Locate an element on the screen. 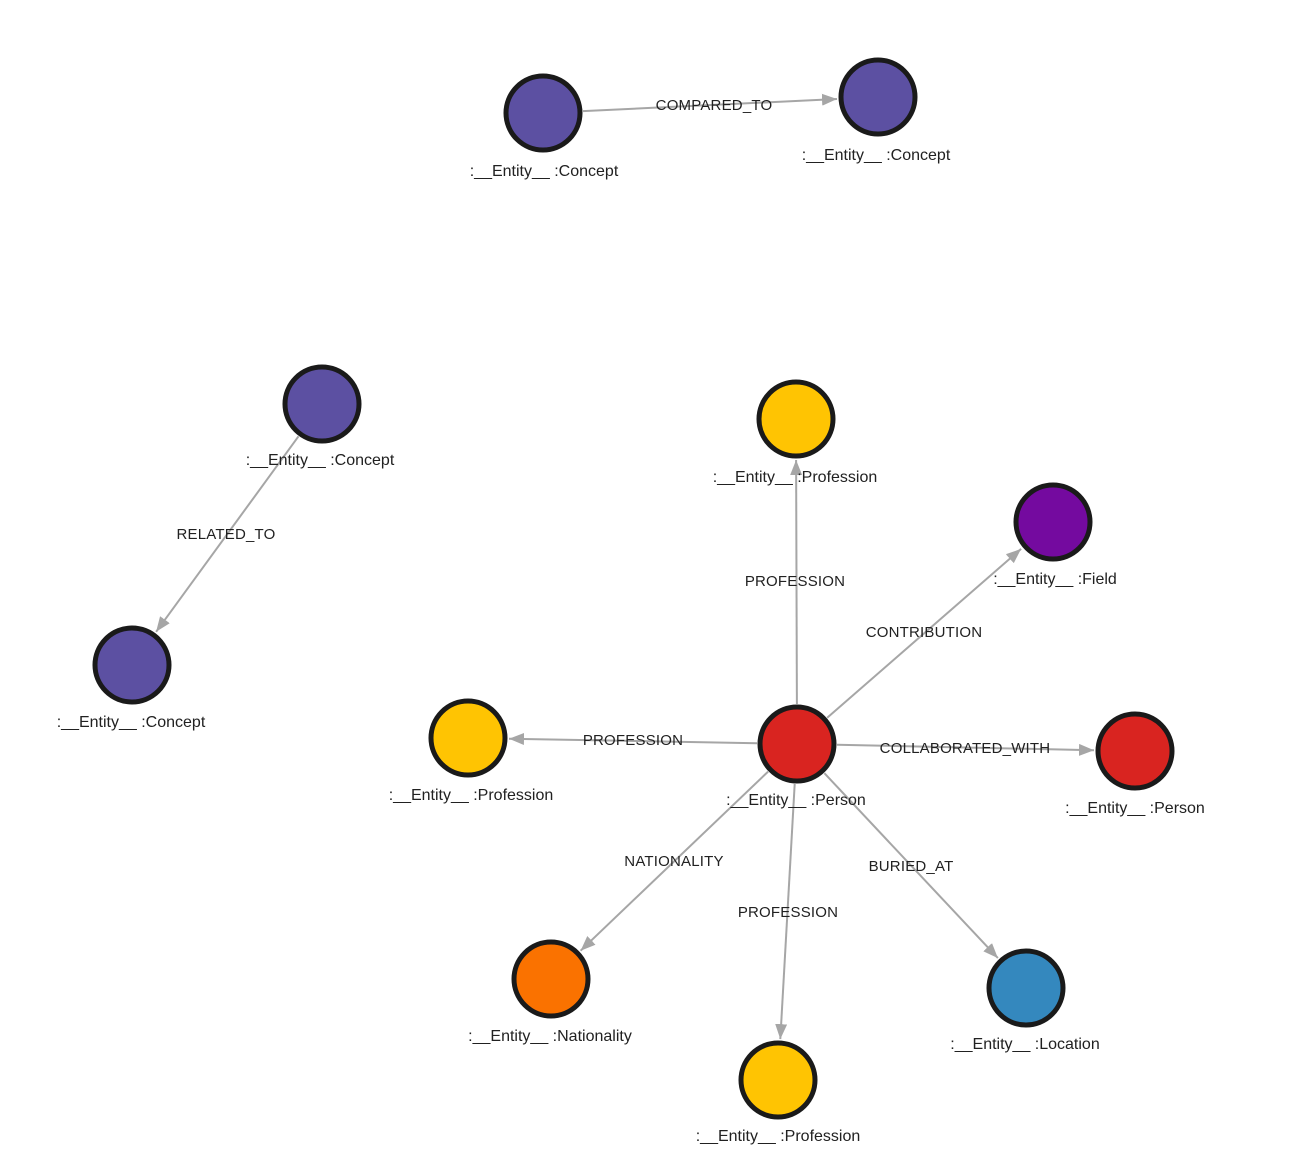  edge-buried-at: BURIED_AT is located at coordinates (911, 865).